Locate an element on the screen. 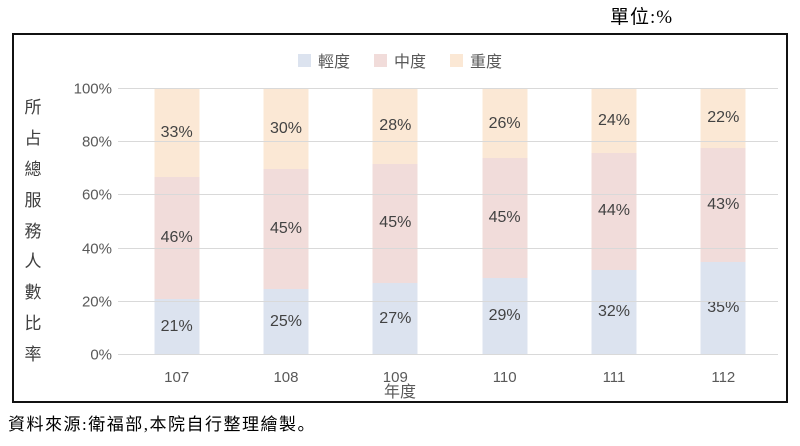  bar-slot-111: 32% 44% 24% is located at coordinates (613, 222).